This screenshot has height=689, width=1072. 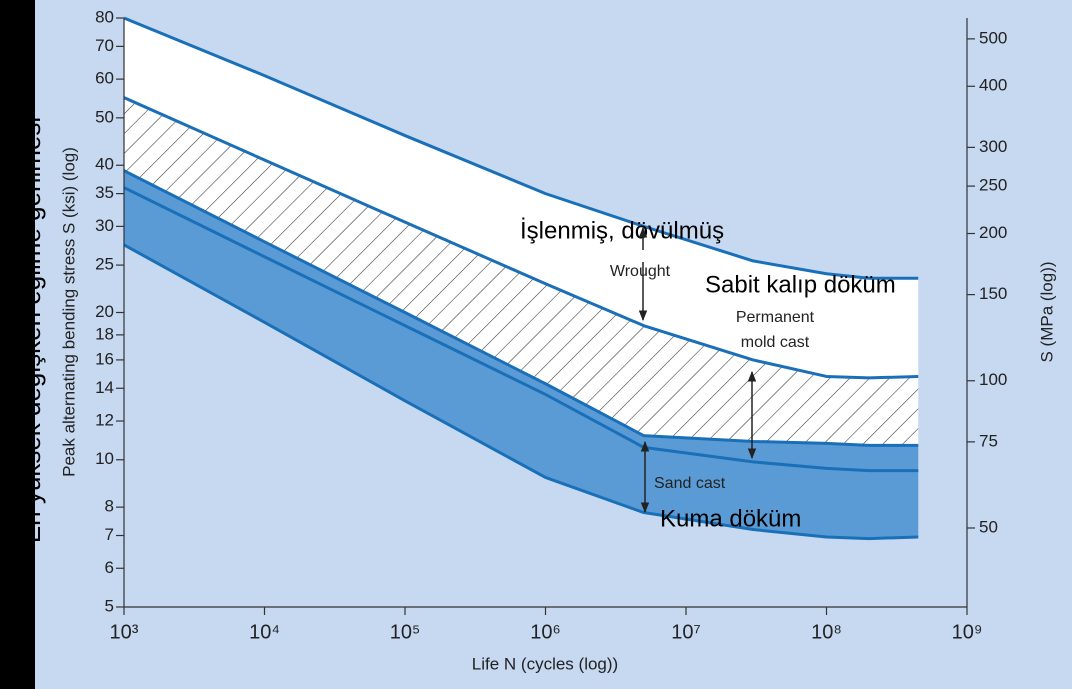 I want to click on side-title: En yüksek değişken eğilme gerilmesi, so click(x=31, y=330).